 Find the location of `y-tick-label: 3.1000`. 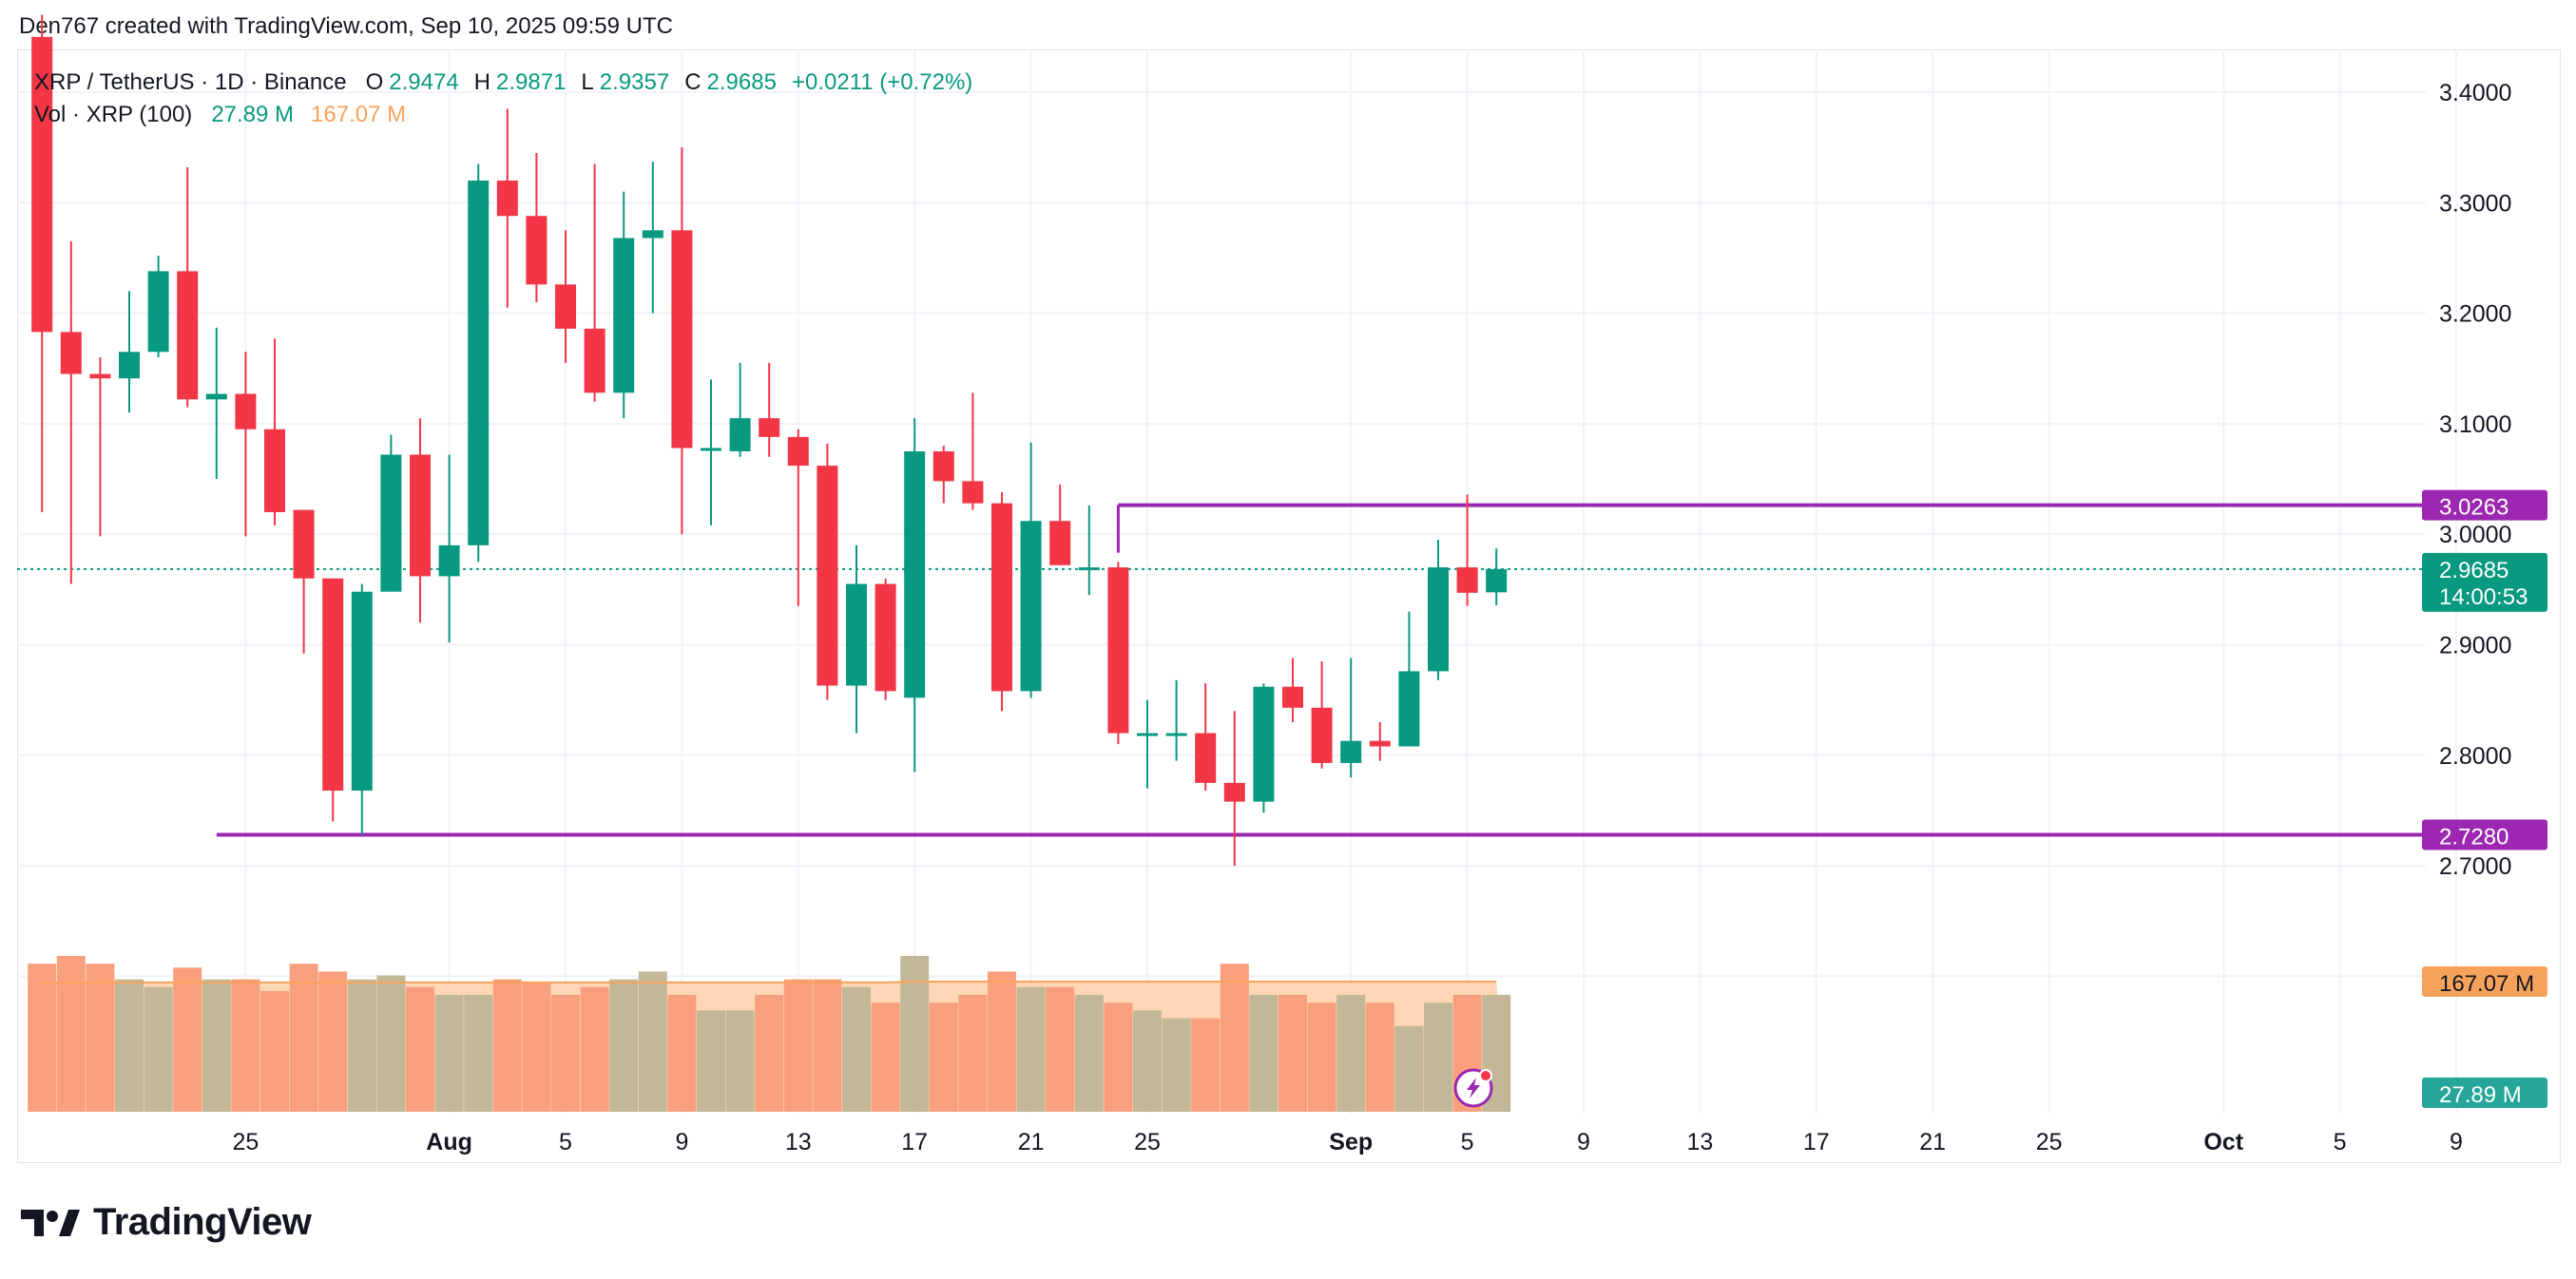

y-tick-label: 3.1000 is located at coordinates (2475, 424).